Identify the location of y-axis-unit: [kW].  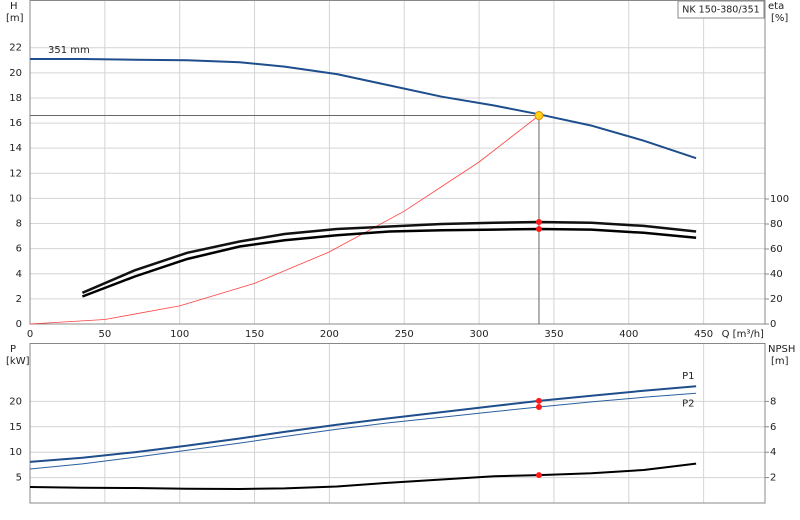
(18, 361).